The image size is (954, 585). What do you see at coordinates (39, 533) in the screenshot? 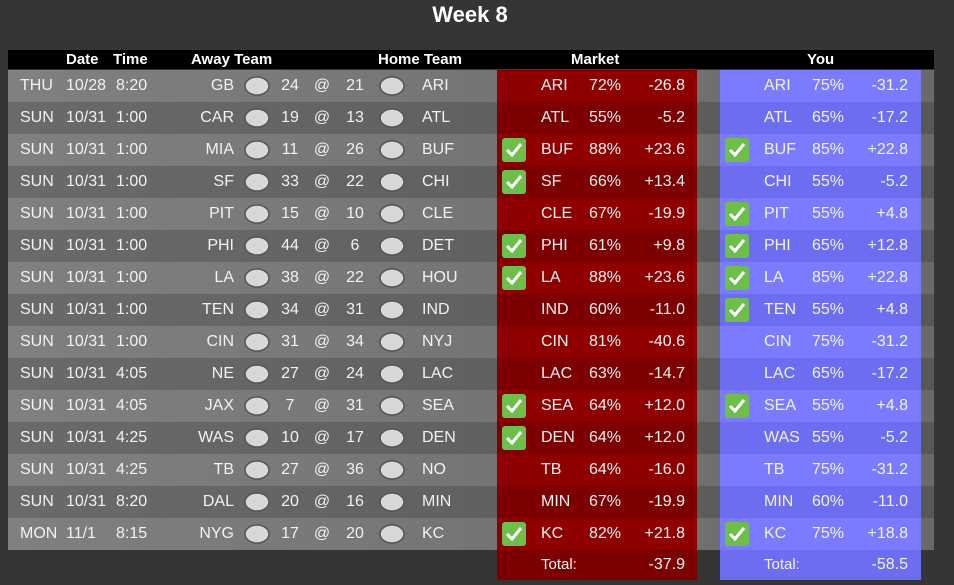
I see `day: MON` at bounding box center [39, 533].